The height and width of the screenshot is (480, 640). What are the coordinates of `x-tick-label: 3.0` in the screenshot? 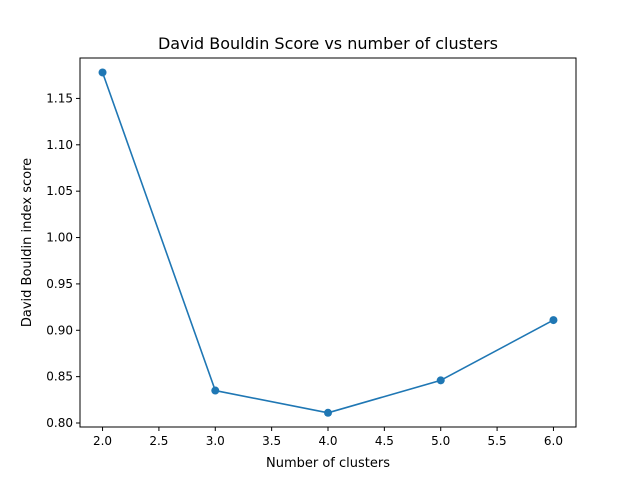 It's located at (215, 441).